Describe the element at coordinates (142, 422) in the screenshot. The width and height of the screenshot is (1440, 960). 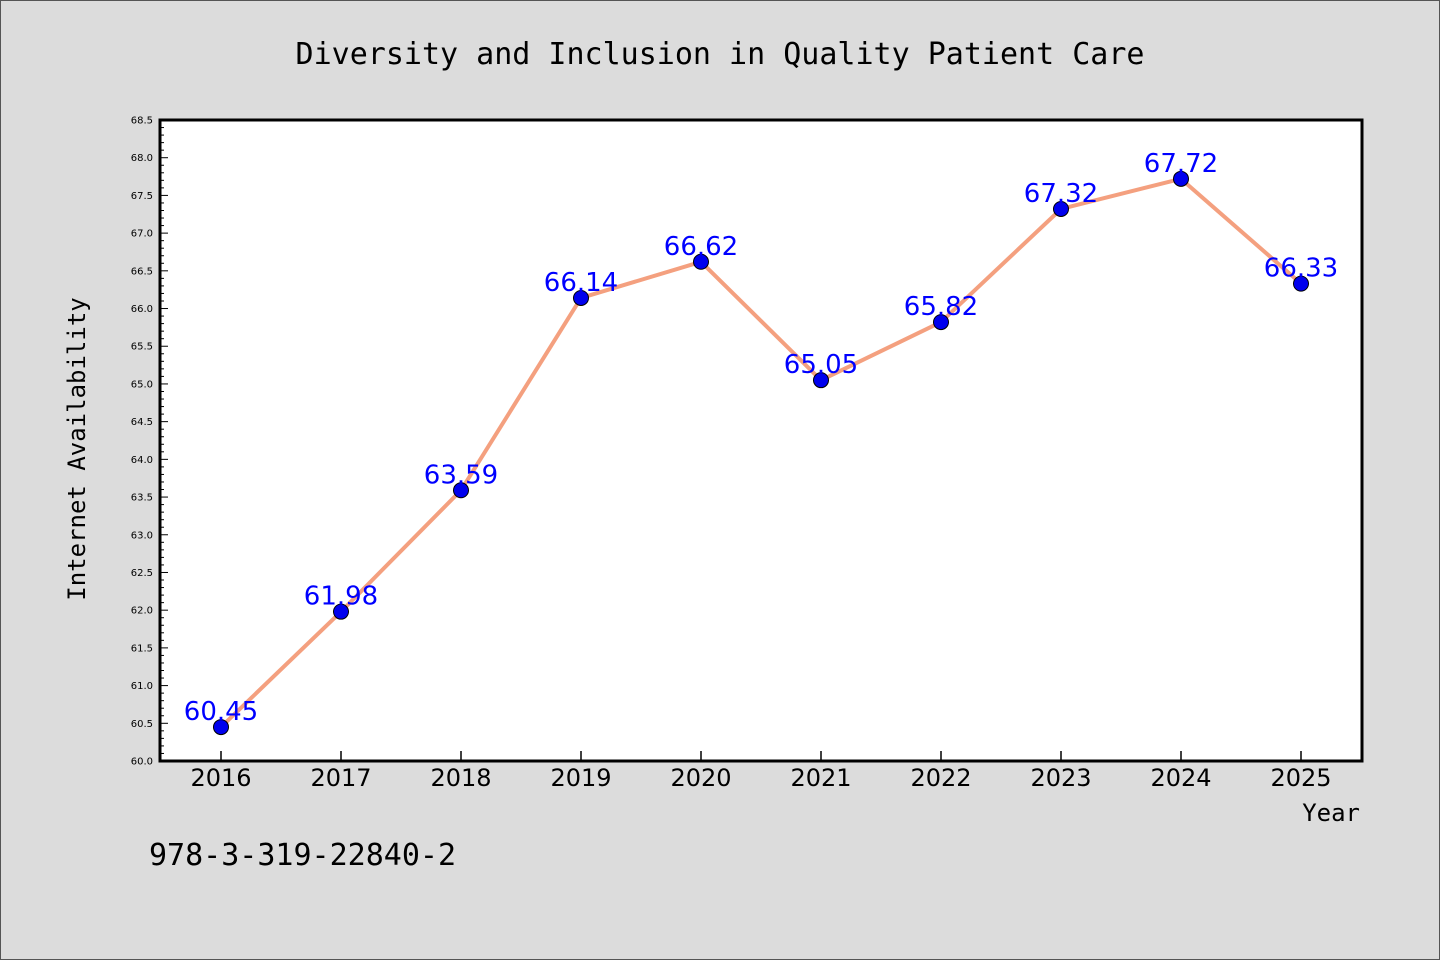
I see `y-tick-label: 64.5` at that location.